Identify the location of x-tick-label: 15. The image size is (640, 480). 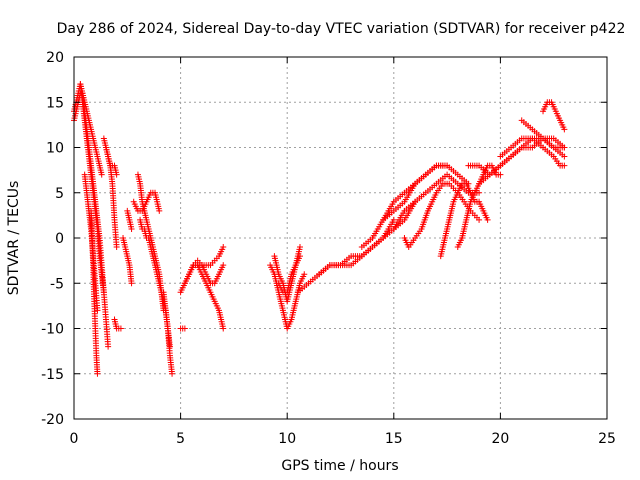
(394, 439).